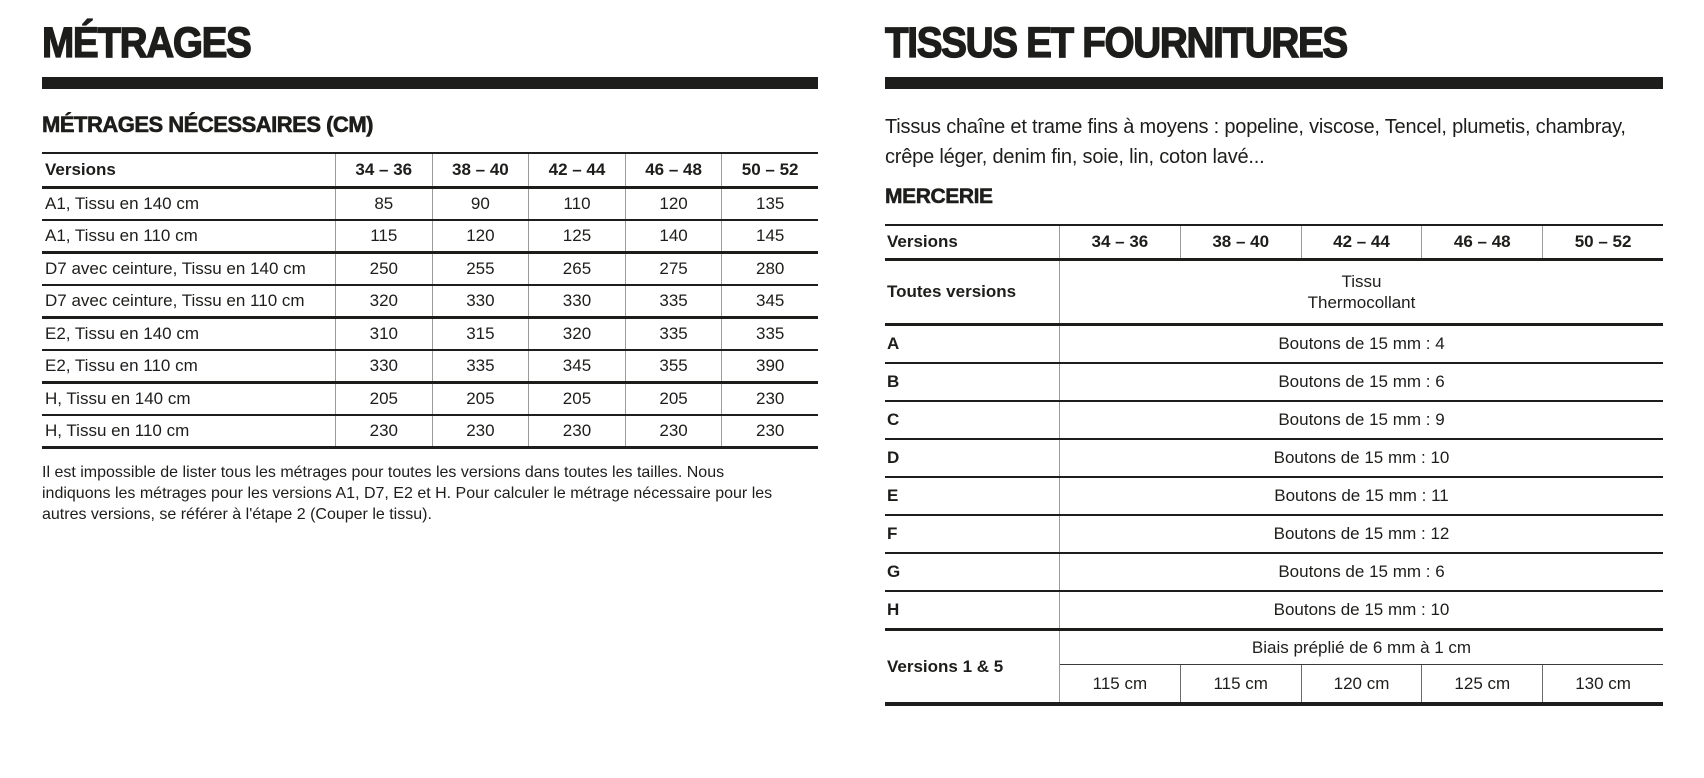 This screenshot has width=1704, height=778. I want to click on value-cell: 320, so click(576, 334).